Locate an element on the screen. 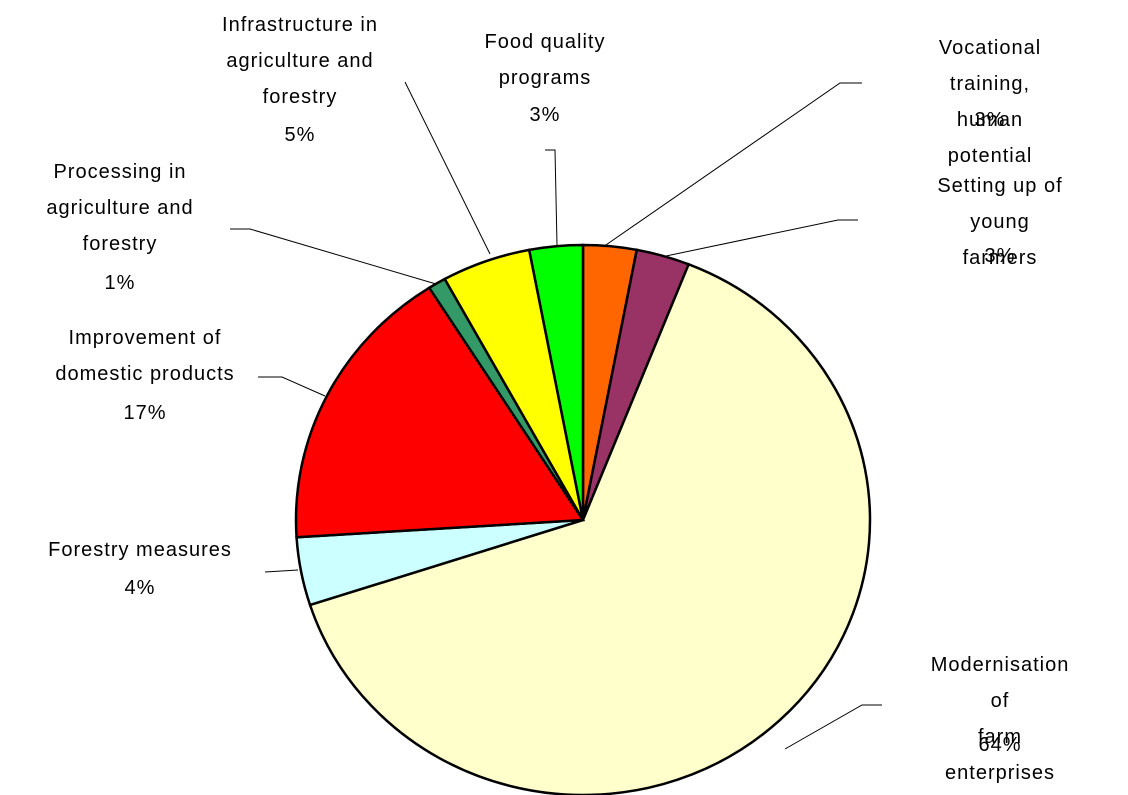 The height and width of the screenshot is (795, 1128). slice-label: Processing in agriculture and forestry is located at coordinates (120, 208).